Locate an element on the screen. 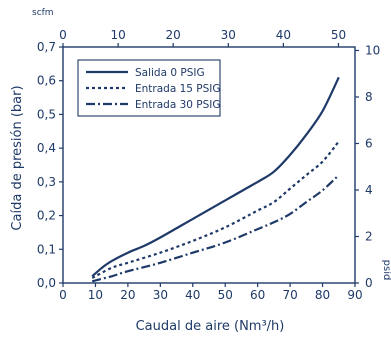 Image resolution: width=391 pixels, height=338 pixels. x-tick-label: 30 is located at coordinates (160, 295).